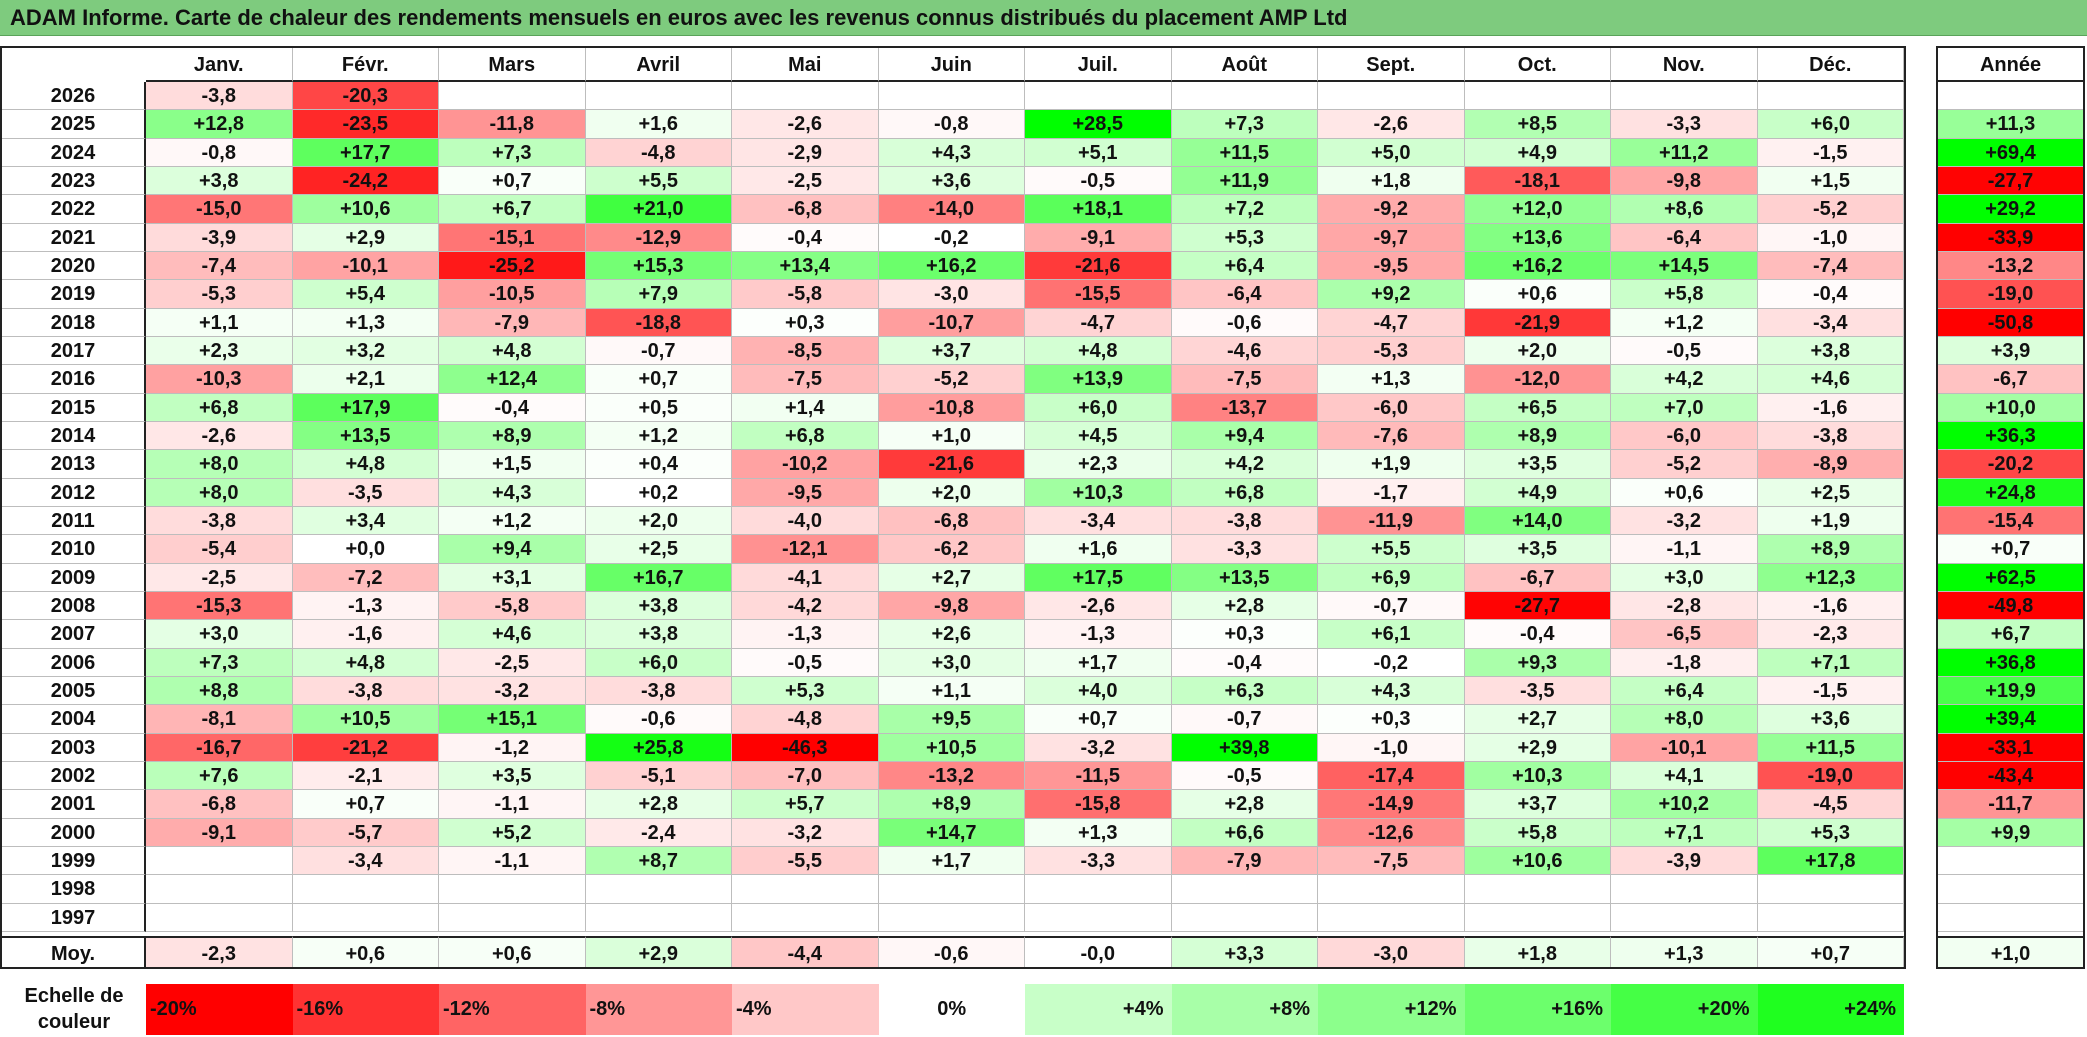 The image size is (2087, 1037). I want to click on heatmap-cell: -14,0, so click(951, 209).